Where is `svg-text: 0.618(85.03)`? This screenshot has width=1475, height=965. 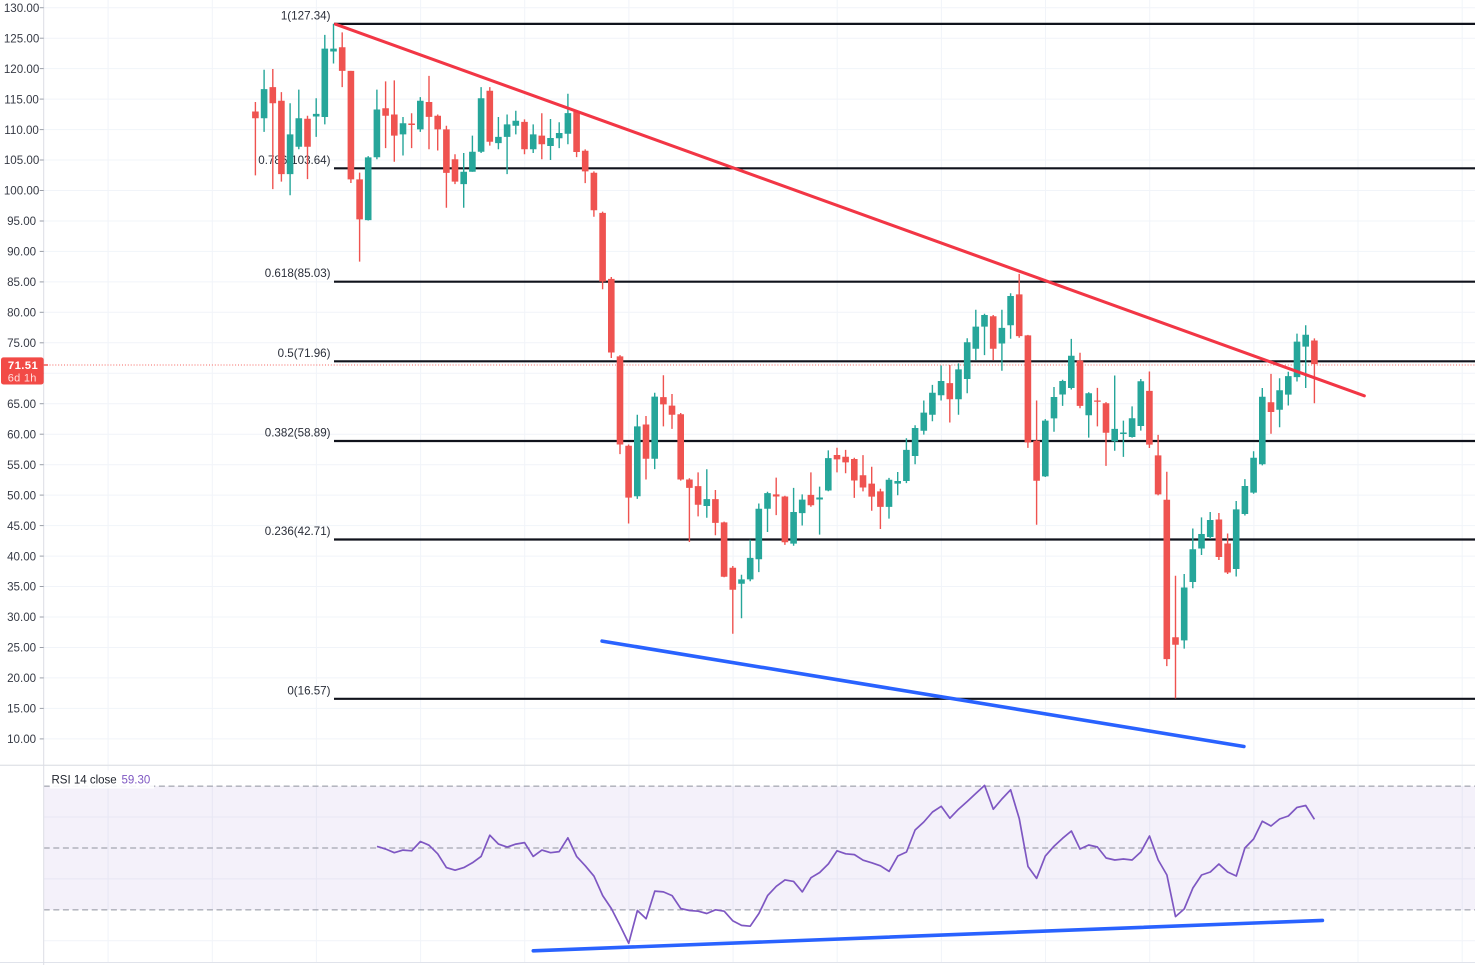 svg-text: 0.618(85.03) is located at coordinates (298, 273).